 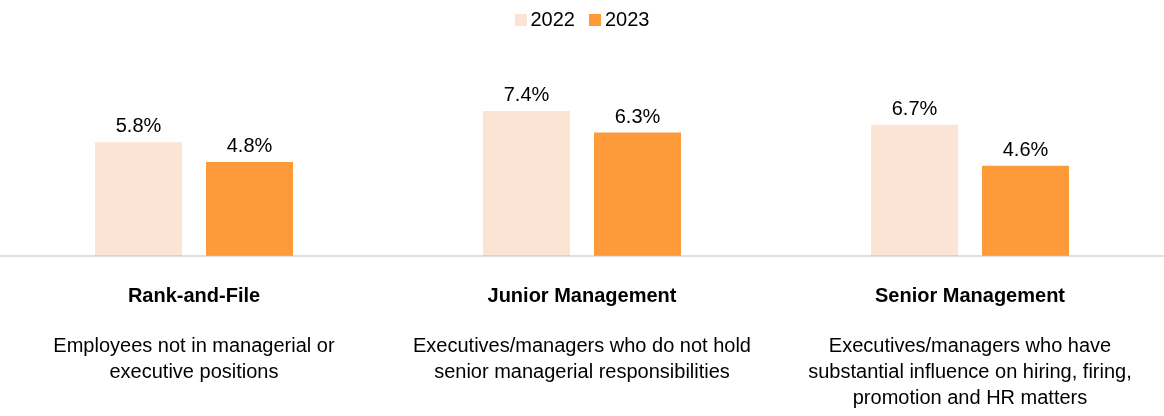 What do you see at coordinates (194, 295) in the screenshot?
I see `x-tick-label: Rank-and-File` at bounding box center [194, 295].